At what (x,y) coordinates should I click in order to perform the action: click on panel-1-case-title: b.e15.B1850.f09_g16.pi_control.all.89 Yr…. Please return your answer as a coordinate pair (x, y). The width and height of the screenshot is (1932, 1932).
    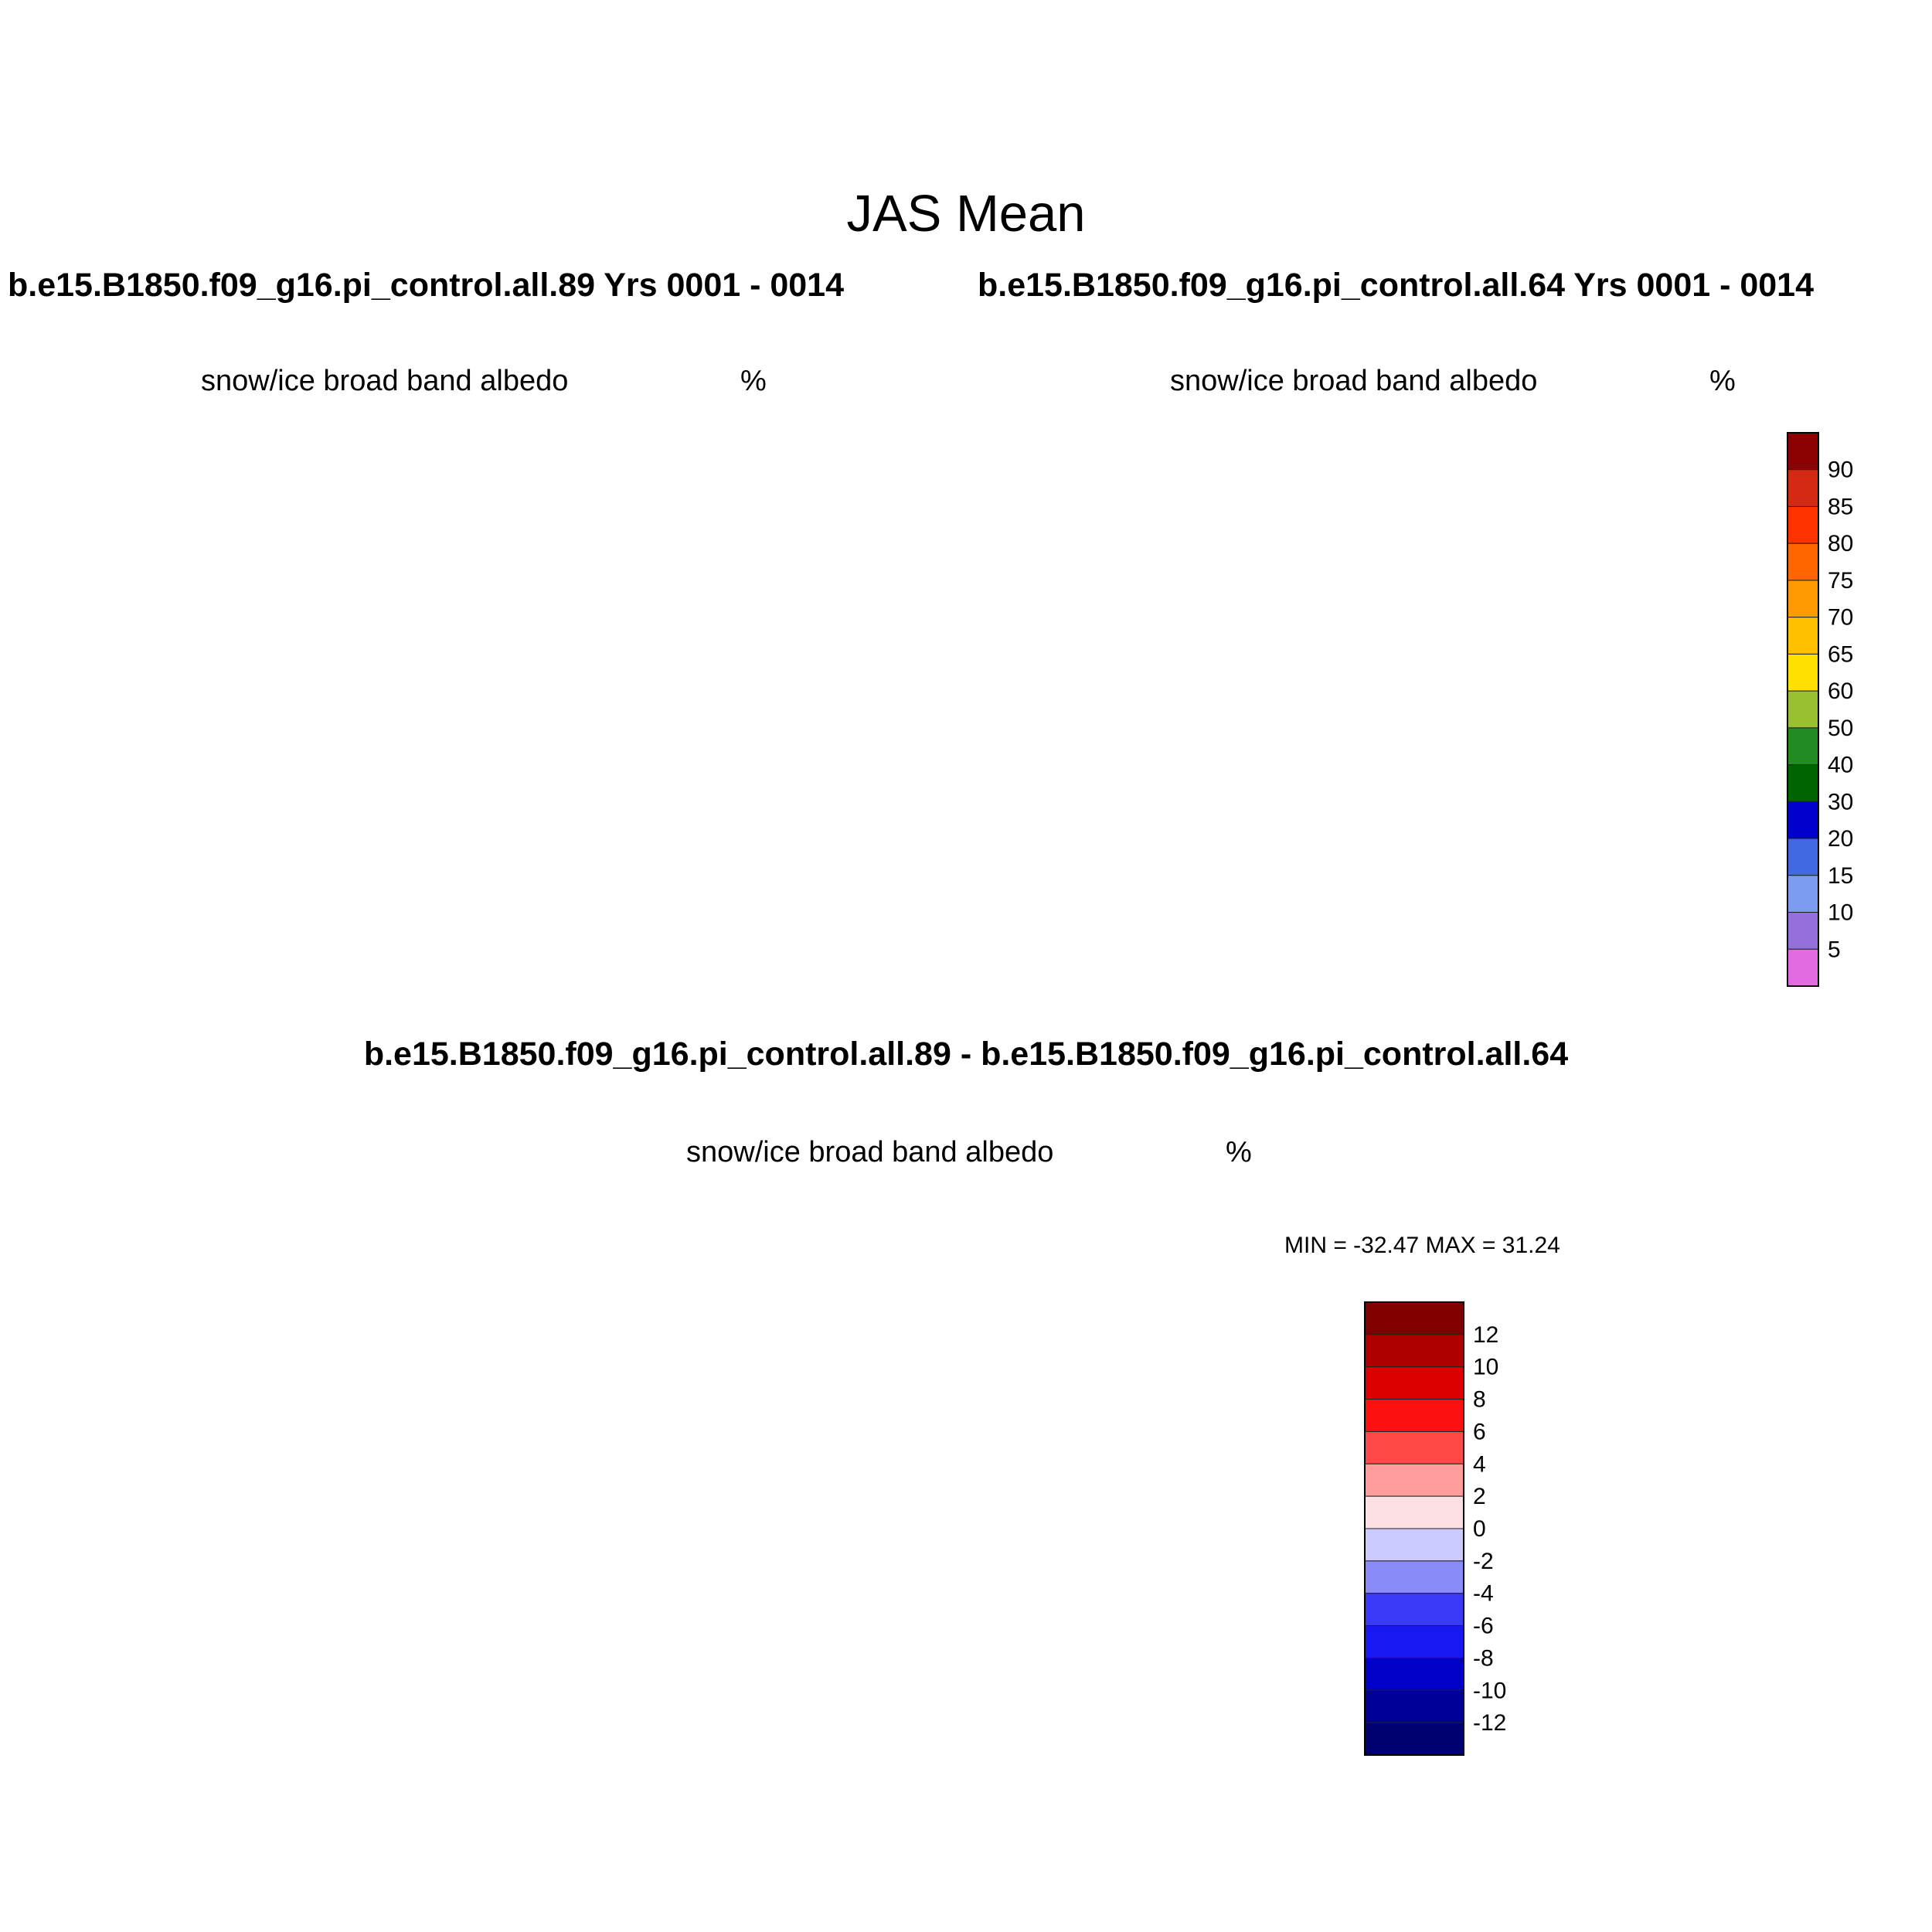
    Looking at the image, I should click on (427, 285).